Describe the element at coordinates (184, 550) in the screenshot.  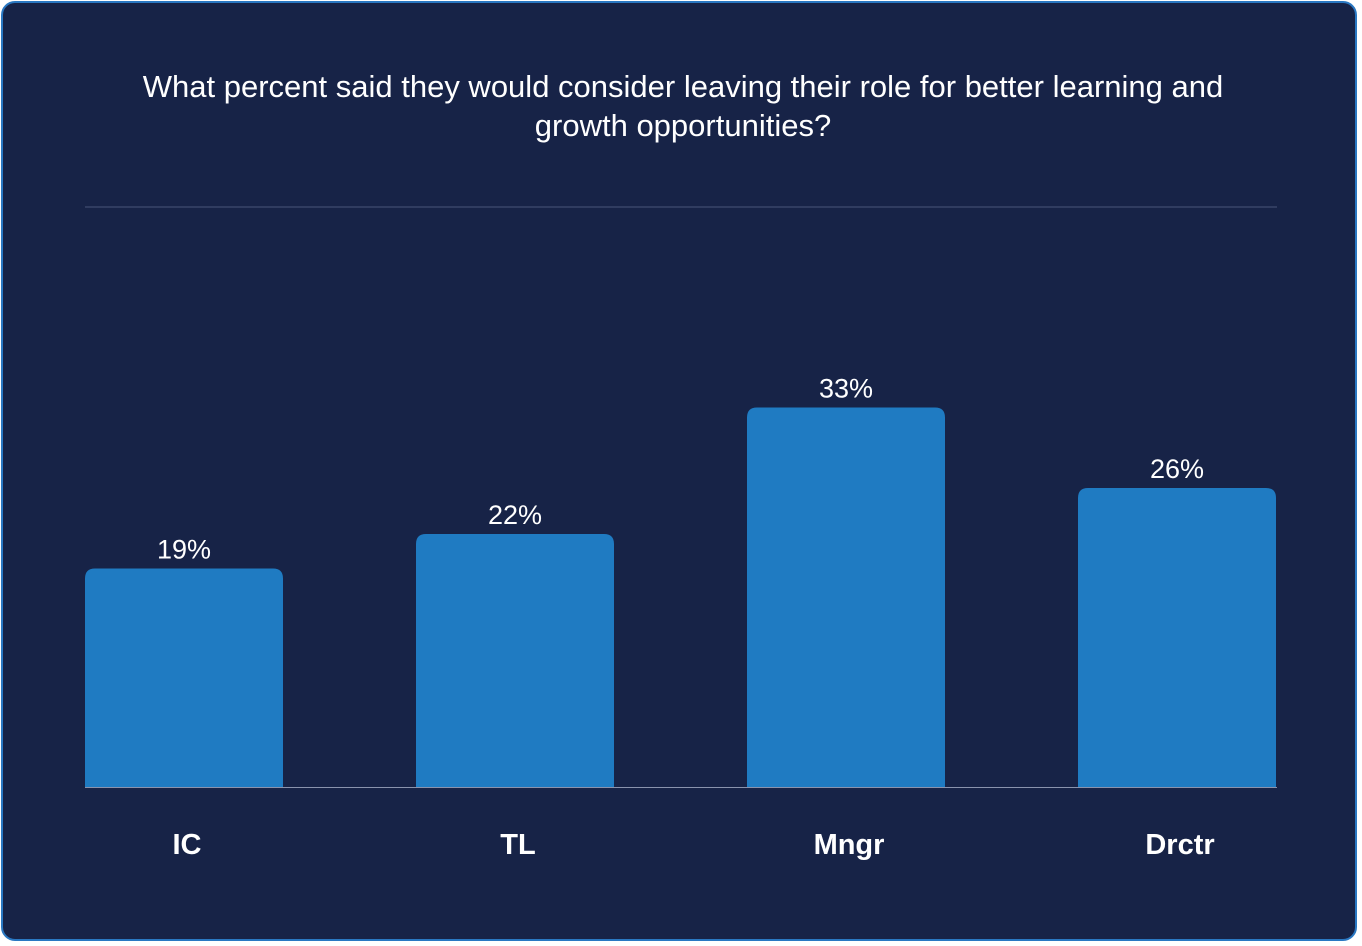
I see `data-label-ic: 19%` at that location.